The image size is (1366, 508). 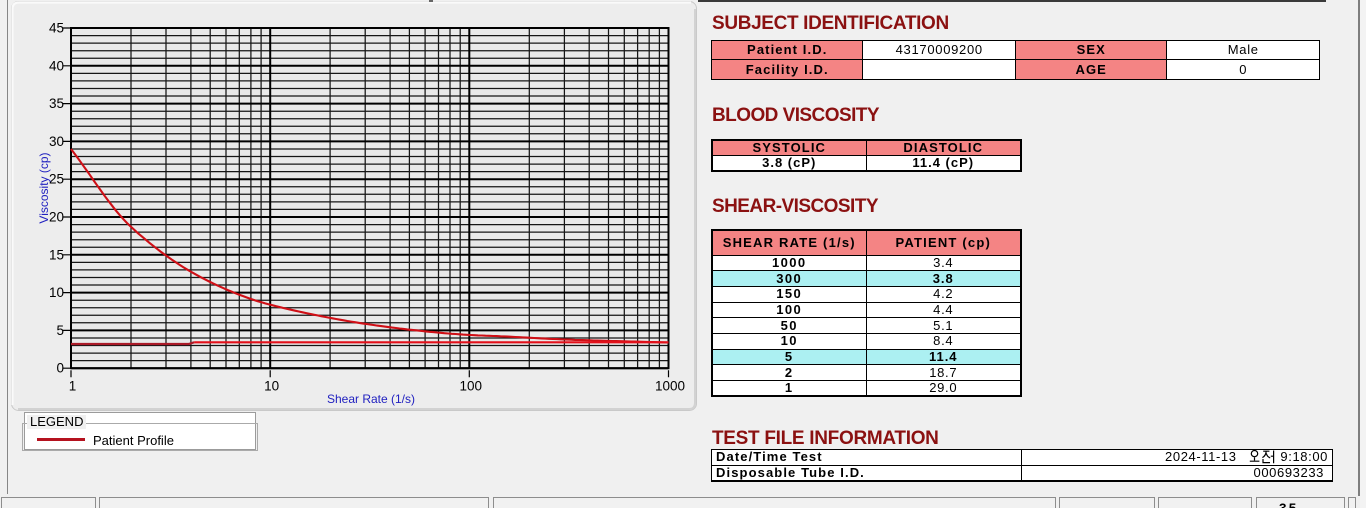 I want to click on svg-text: 0, so click(x=60, y=368).